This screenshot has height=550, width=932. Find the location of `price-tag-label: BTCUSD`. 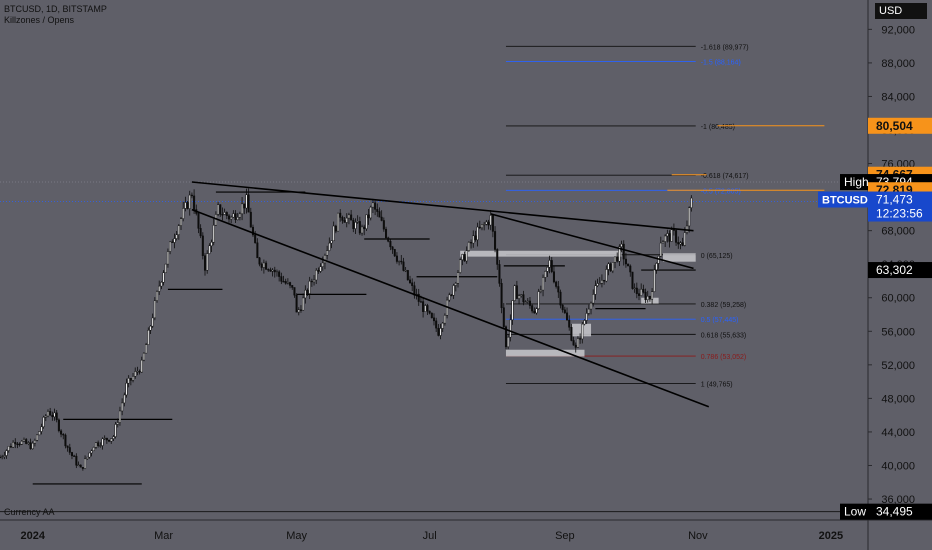

price-tag-label: BTCUSD is located at coordinates (845, 201).